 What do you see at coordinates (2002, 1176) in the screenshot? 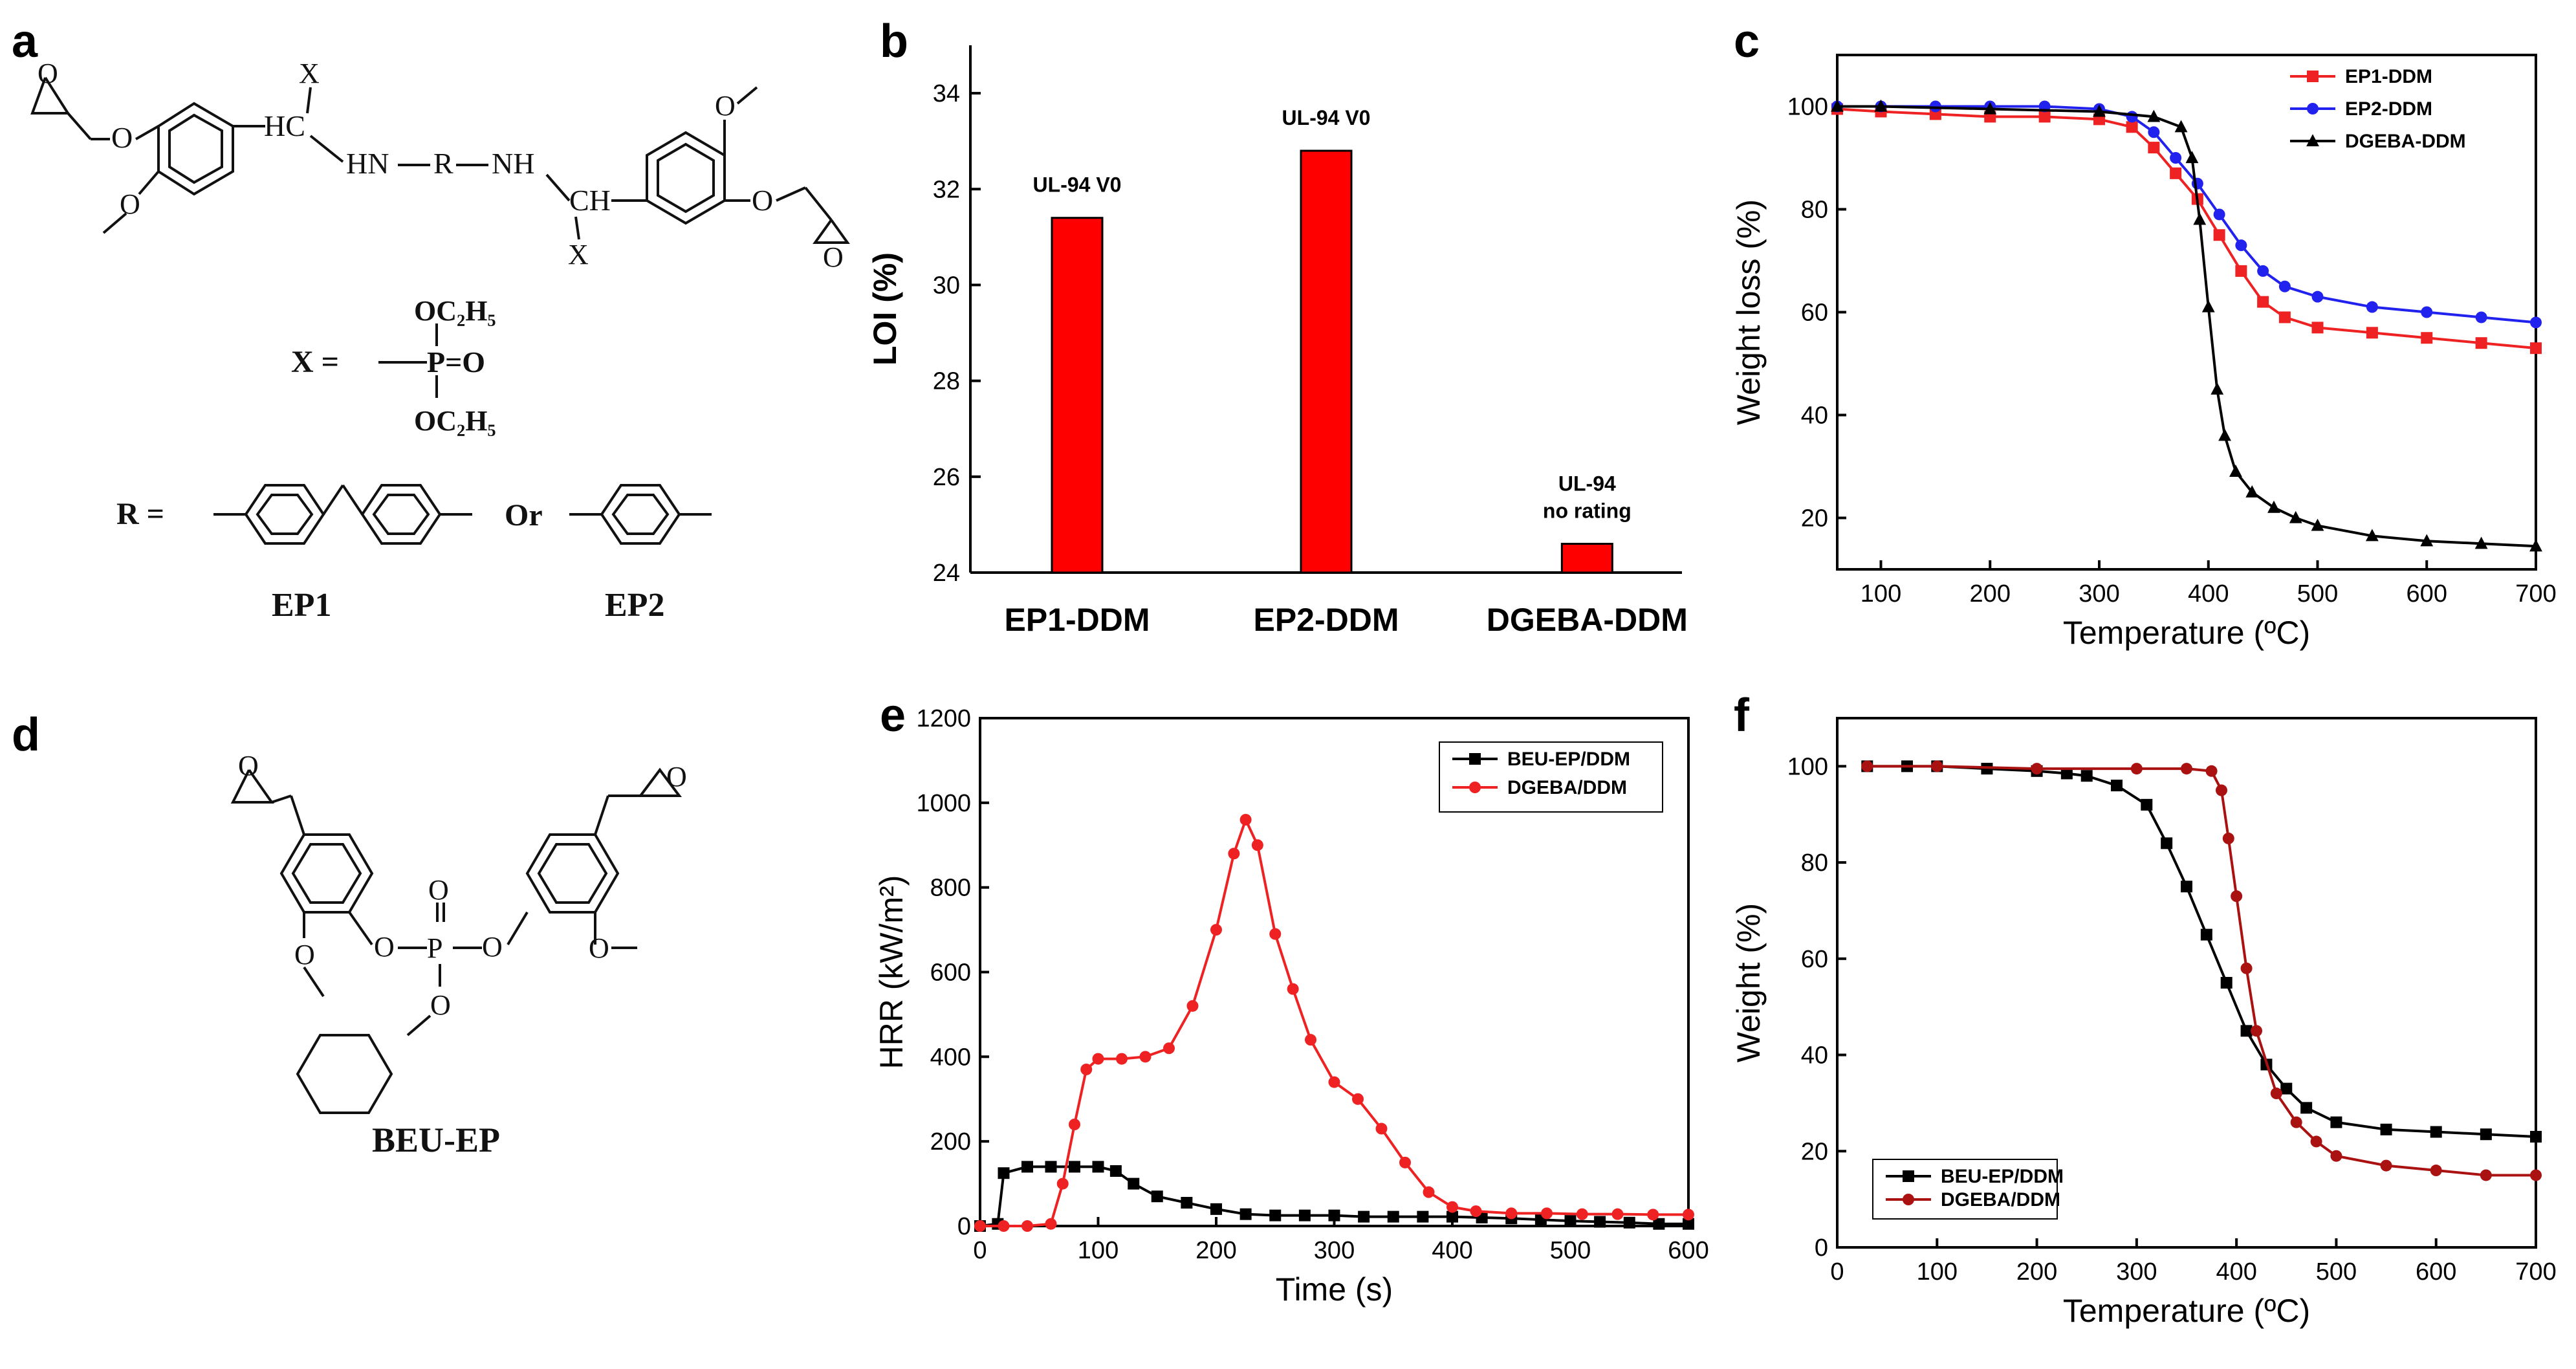
I see `legend-label: BEU-EP/DDM` at bounding box center [2002, 1176].